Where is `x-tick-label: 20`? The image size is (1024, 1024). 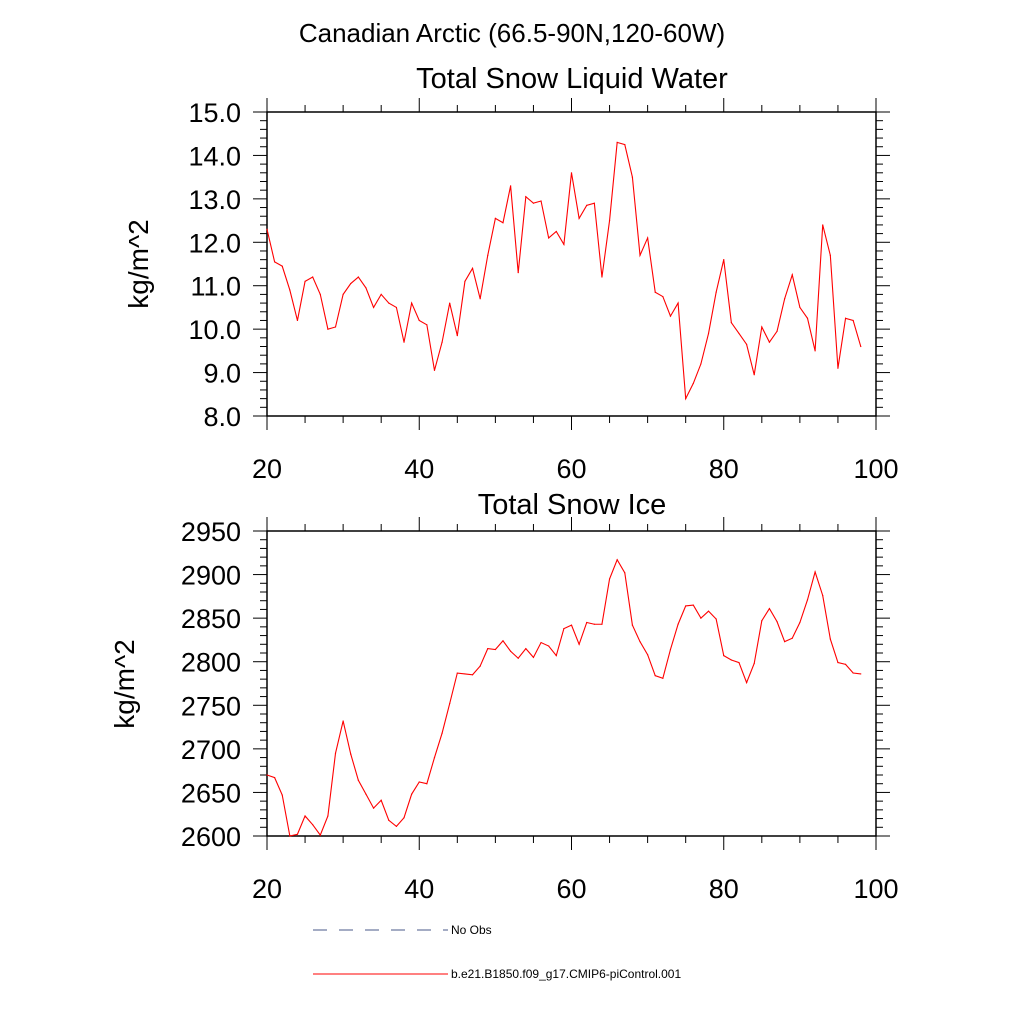
x-tick-label: 20 is located at coordinates (267, 469).